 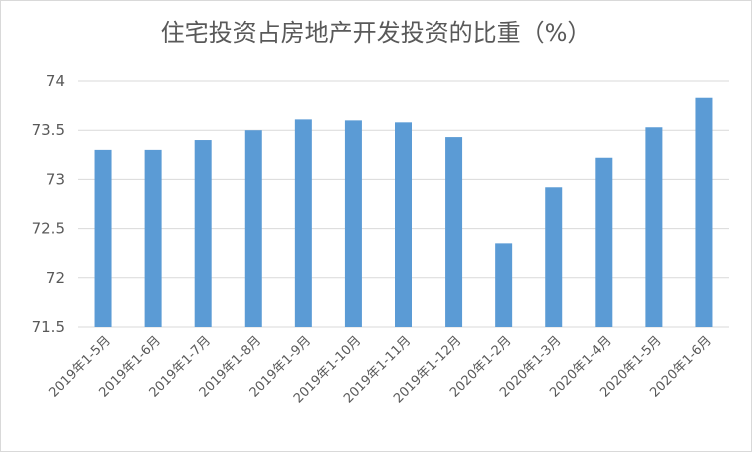 I want to click on y-tick-label: 73, so click(x=55, y=179).